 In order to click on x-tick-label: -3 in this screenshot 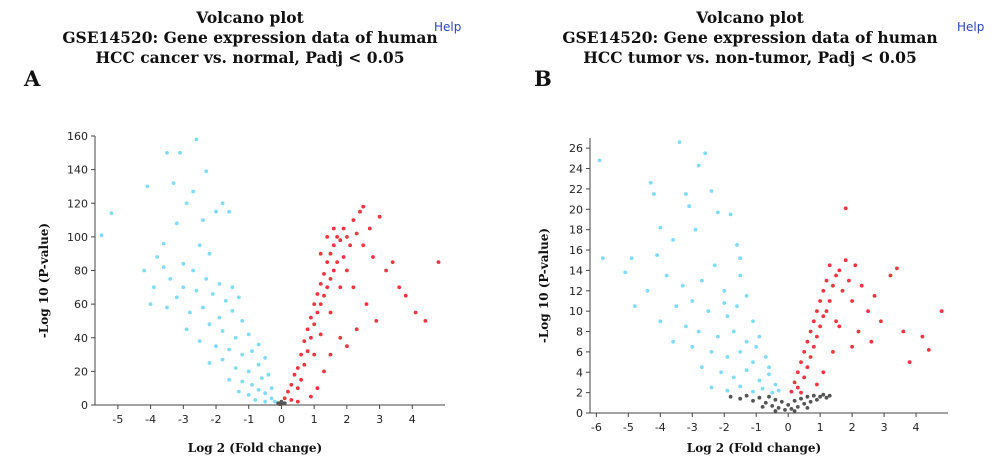, I will do `click(183, 419)`.